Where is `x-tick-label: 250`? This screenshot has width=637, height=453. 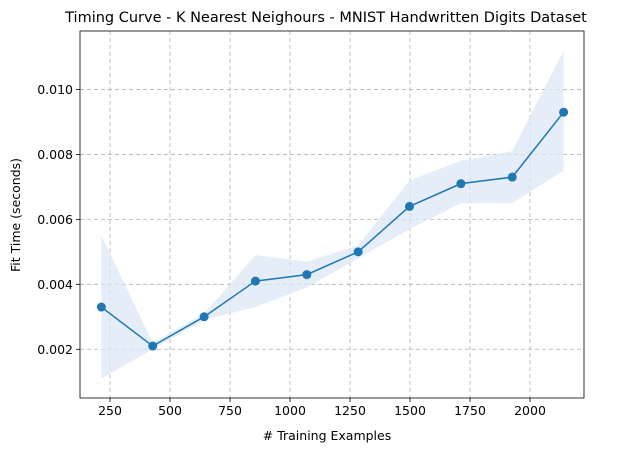 x-tick-label: 250 is located at coordinates (110, 410).